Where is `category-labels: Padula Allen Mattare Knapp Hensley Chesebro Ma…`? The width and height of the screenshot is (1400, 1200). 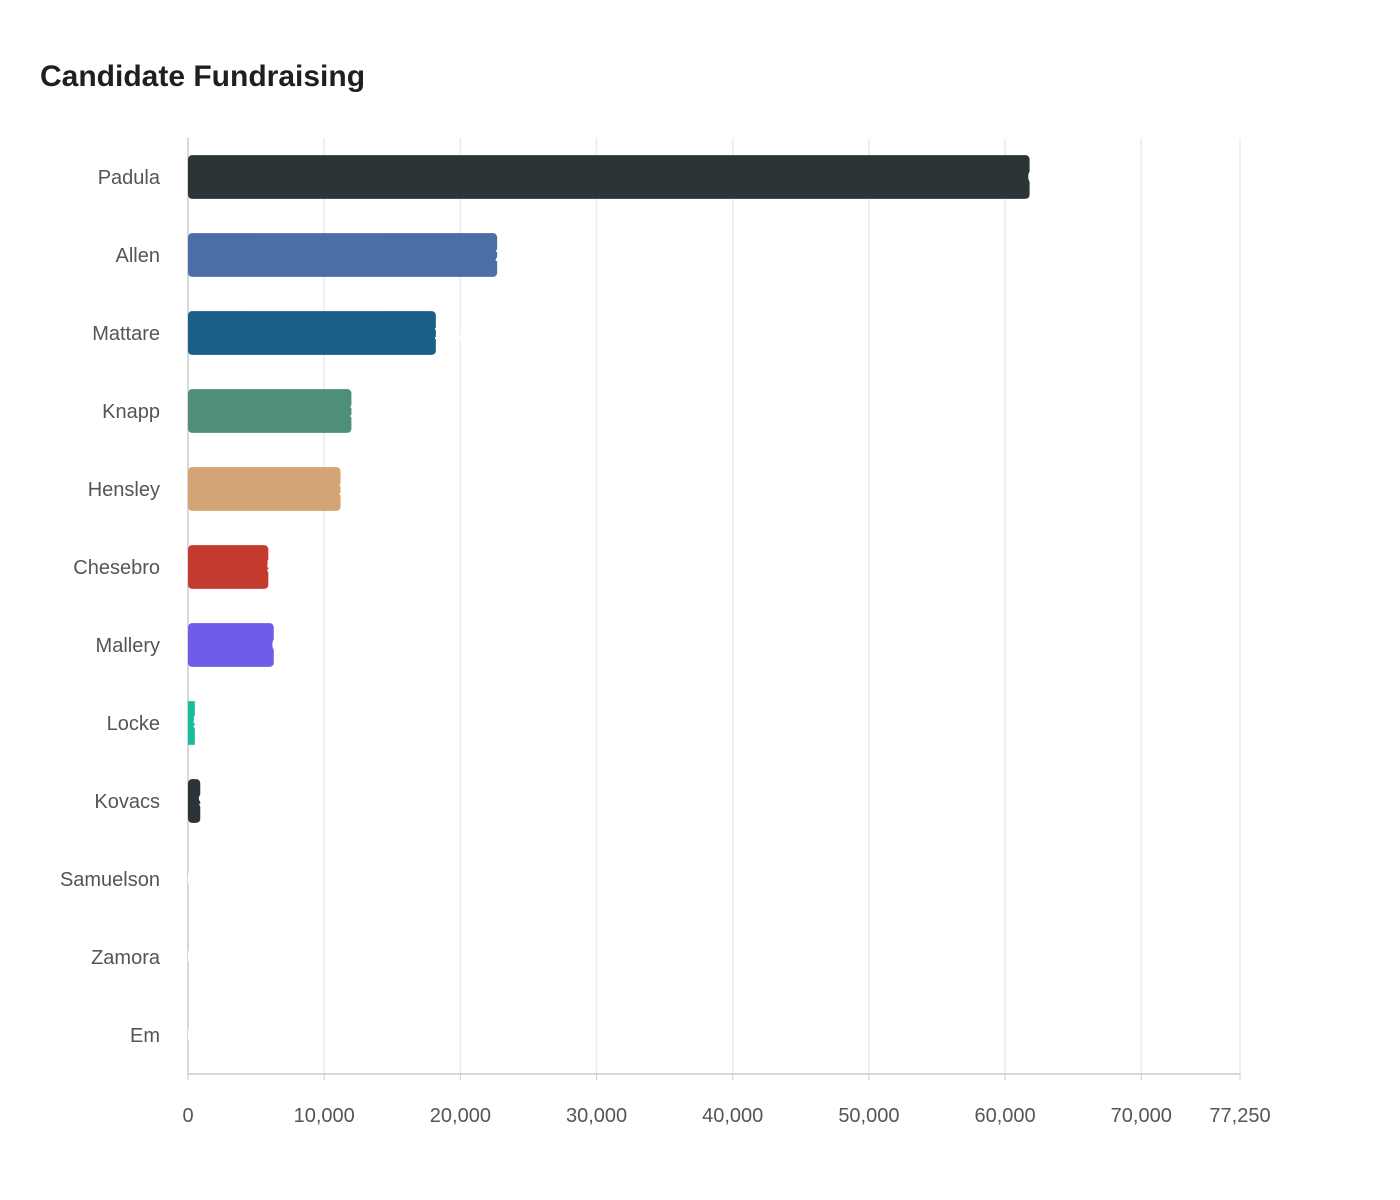
category-labels: Padula Allen Mattare Knapp Hensley Chesebro Ma… is located at coordinates (110, 607).